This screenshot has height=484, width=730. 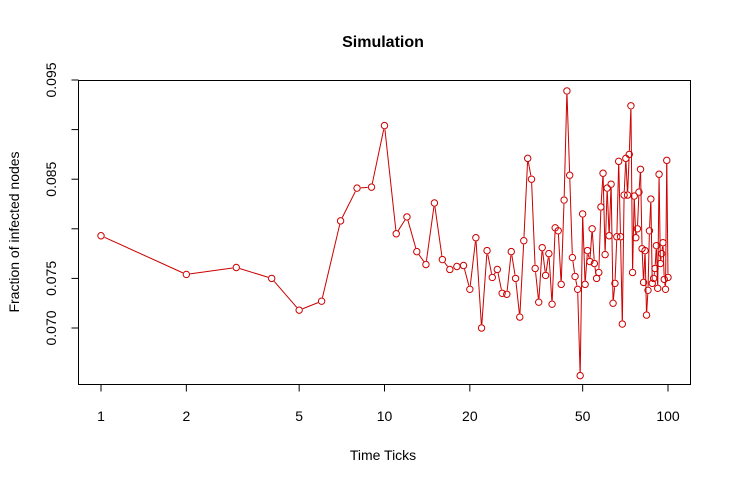 I want to click on x-axis: 1 2 5 10 20 50 100, so click(x=388, y=404).